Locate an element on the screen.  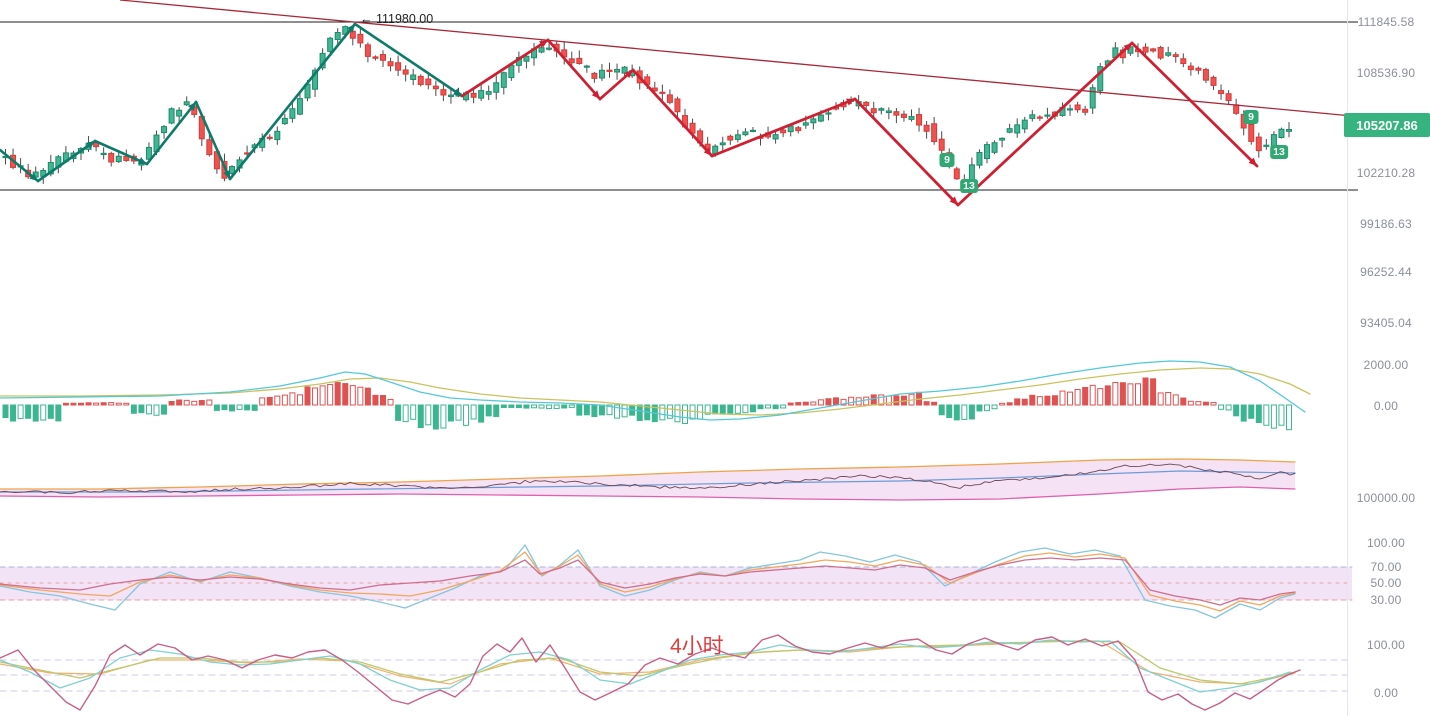
main-axis-label: 108536.90 is located at coordinates (1386, 73).